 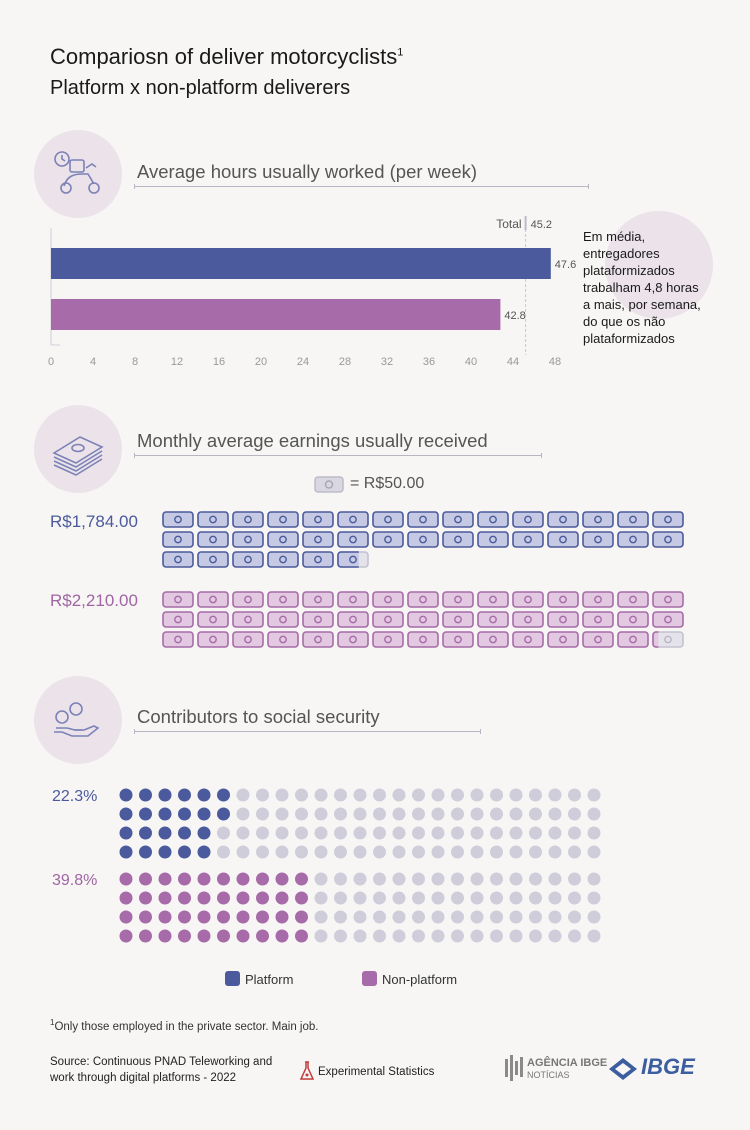 I want to click on x-tick-label: 8, so click(x=135, y=362).